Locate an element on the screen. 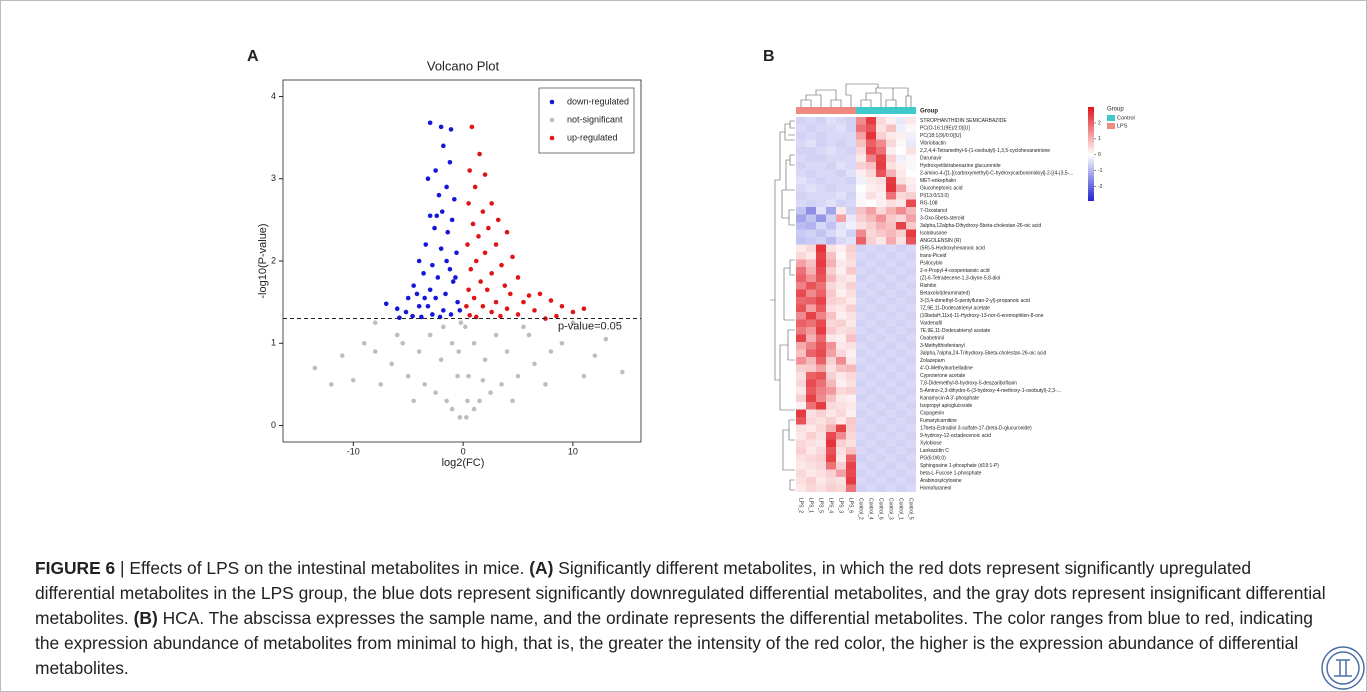 Image resolution: width=1367 pixels, height=692 pixels. legend-marker is located at coordinates (552, 138).